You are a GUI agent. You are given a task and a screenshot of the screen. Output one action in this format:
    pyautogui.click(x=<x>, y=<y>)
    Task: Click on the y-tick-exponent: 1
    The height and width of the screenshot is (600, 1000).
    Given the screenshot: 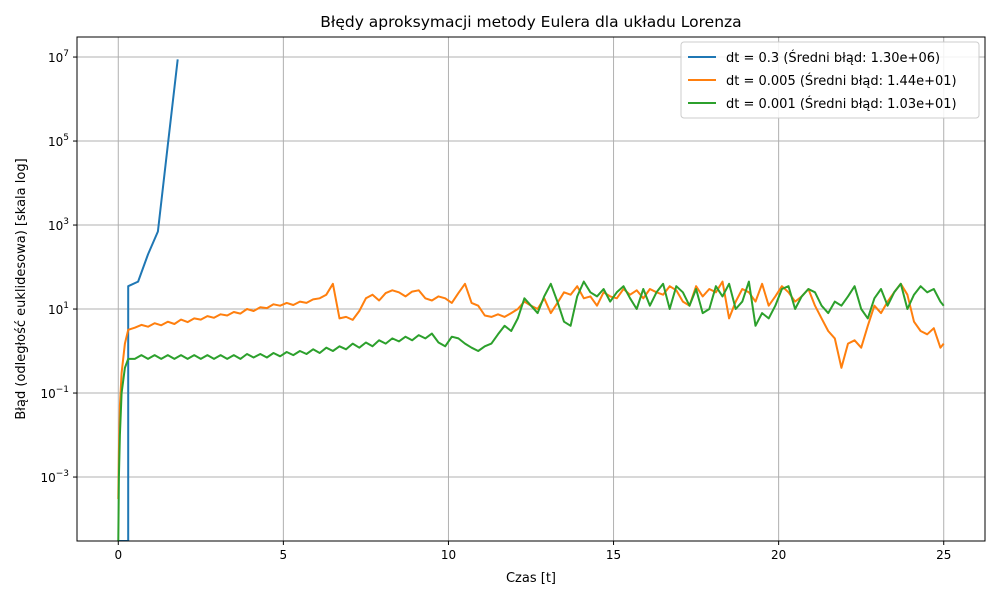 What is the action you would take?
    pyautogui.click(x=66, y=306)
    